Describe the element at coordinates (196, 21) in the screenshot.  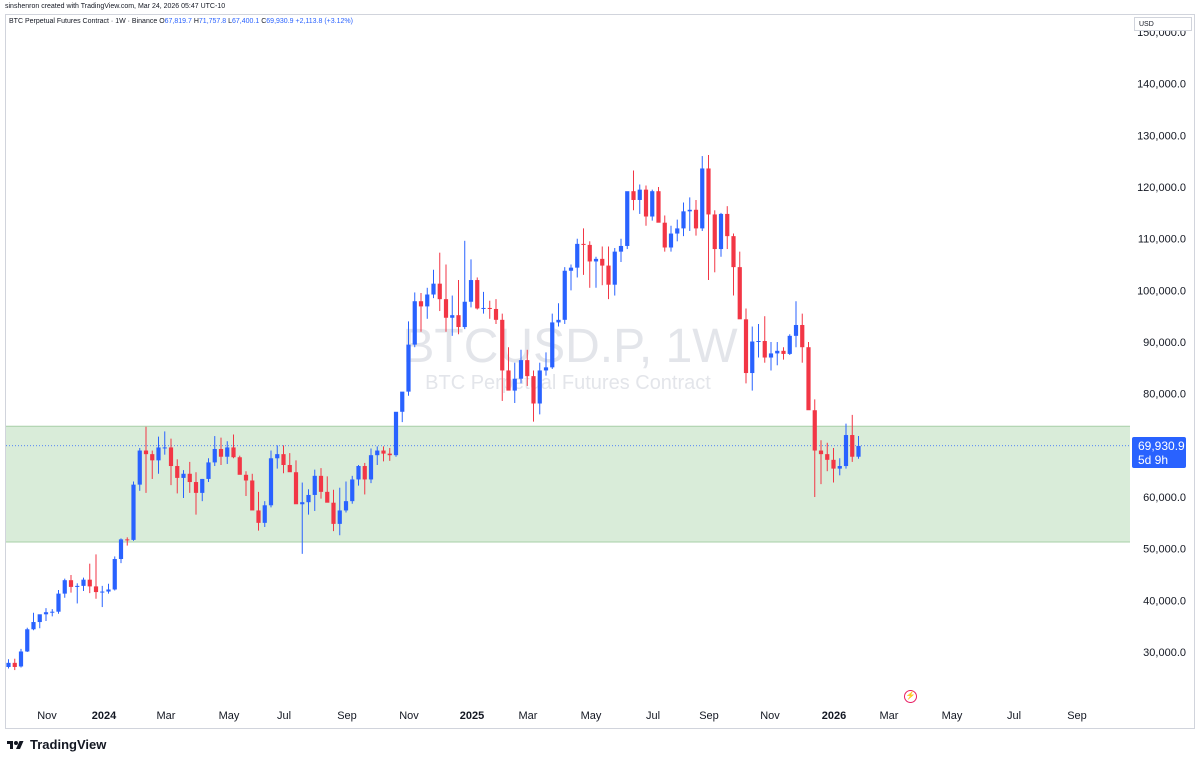
I see `legend-high-label: H` at that location.